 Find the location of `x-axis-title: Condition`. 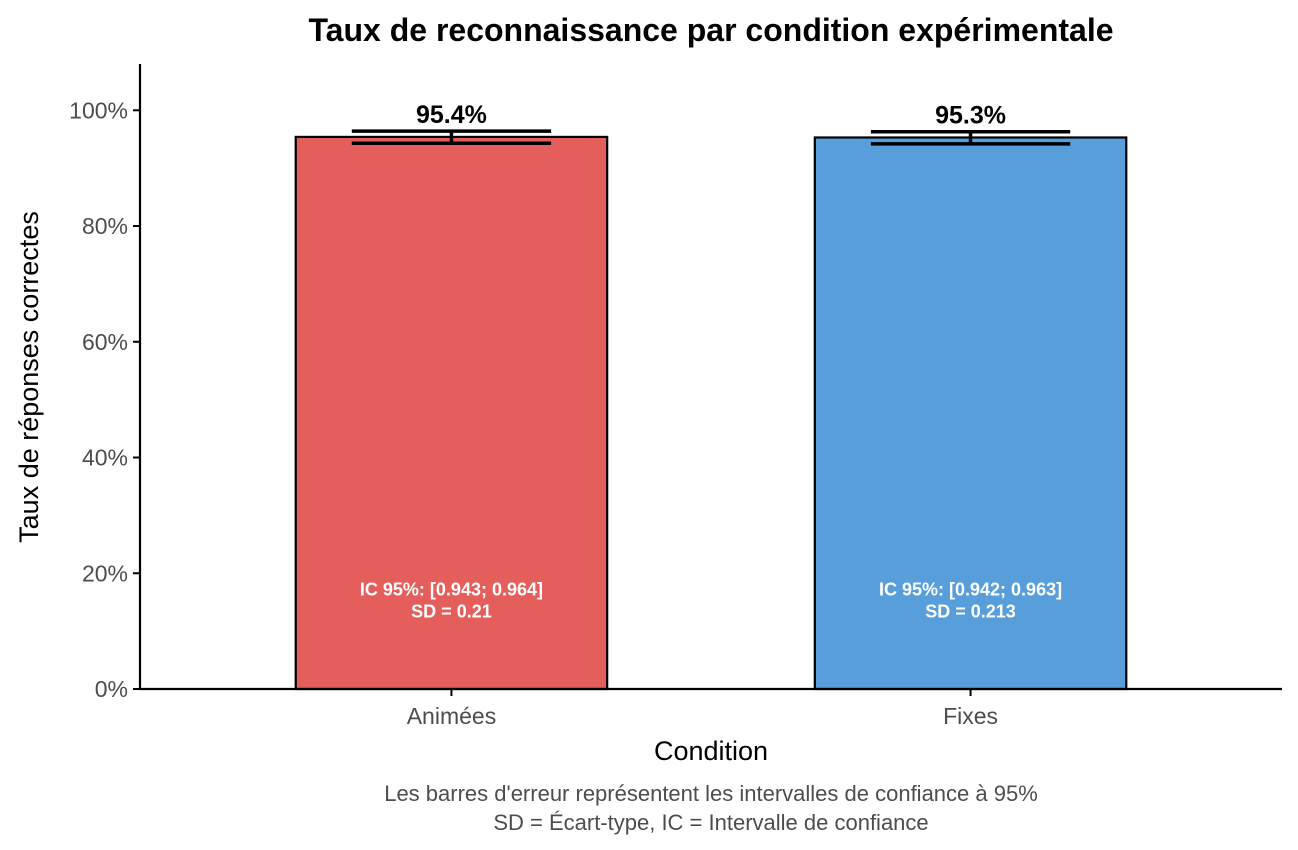

x-axis-title: Condition is located at coordinates (711, 751).